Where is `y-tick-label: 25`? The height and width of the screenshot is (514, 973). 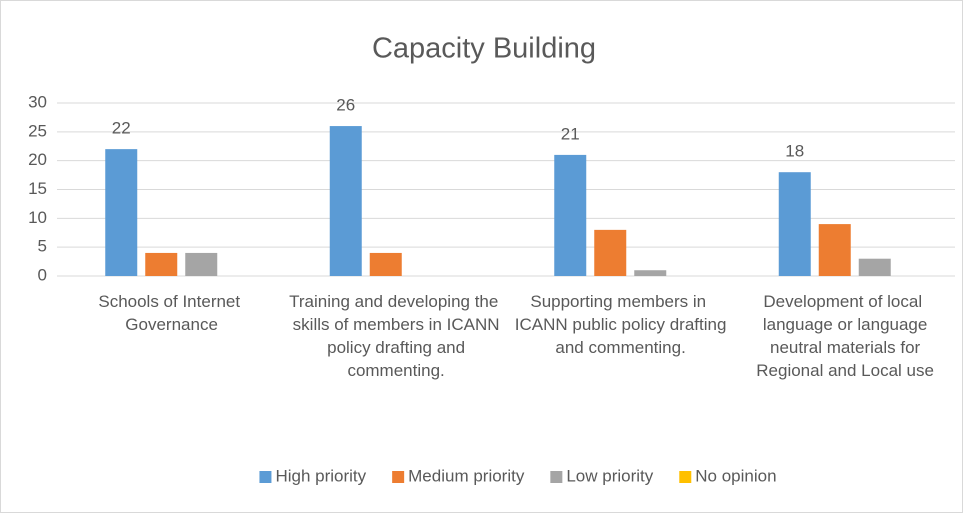
y-tick-label: 25 is located at coordinates (37, 130).